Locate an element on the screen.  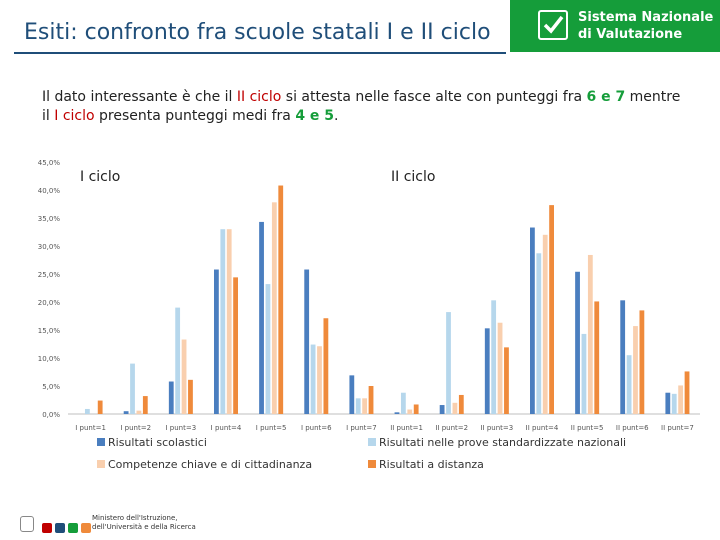
bar-i-punt-7-s2 is located at coordinates (358, 406).